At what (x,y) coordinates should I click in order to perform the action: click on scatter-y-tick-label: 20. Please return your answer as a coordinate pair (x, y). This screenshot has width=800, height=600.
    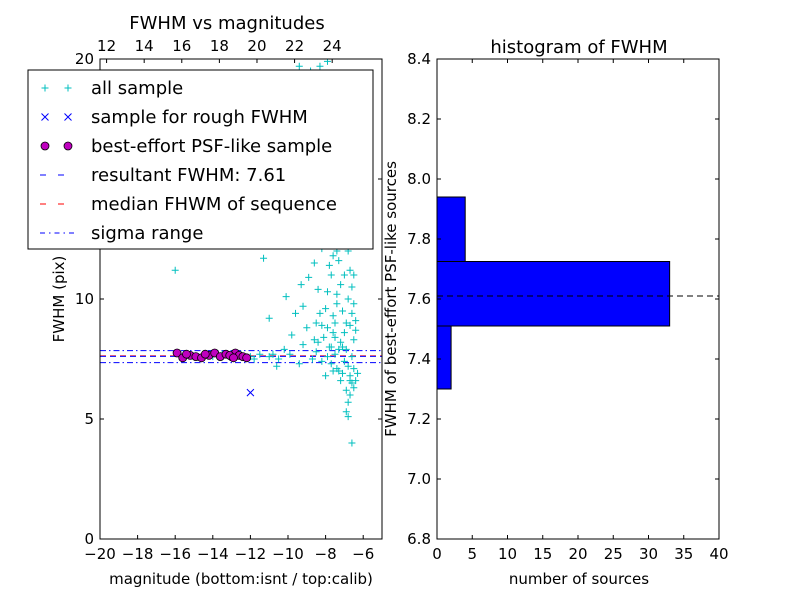
    Looking at the image, I should click on (84, 59).